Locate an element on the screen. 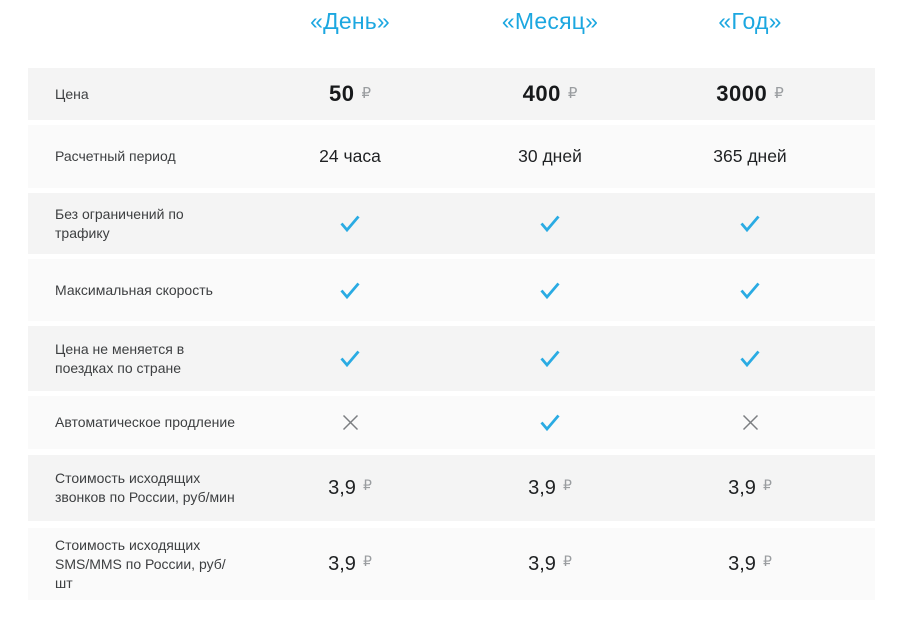 This screenshot has width=898, height=617. value-cell: 24 часа is located at coordinates (350, 156).